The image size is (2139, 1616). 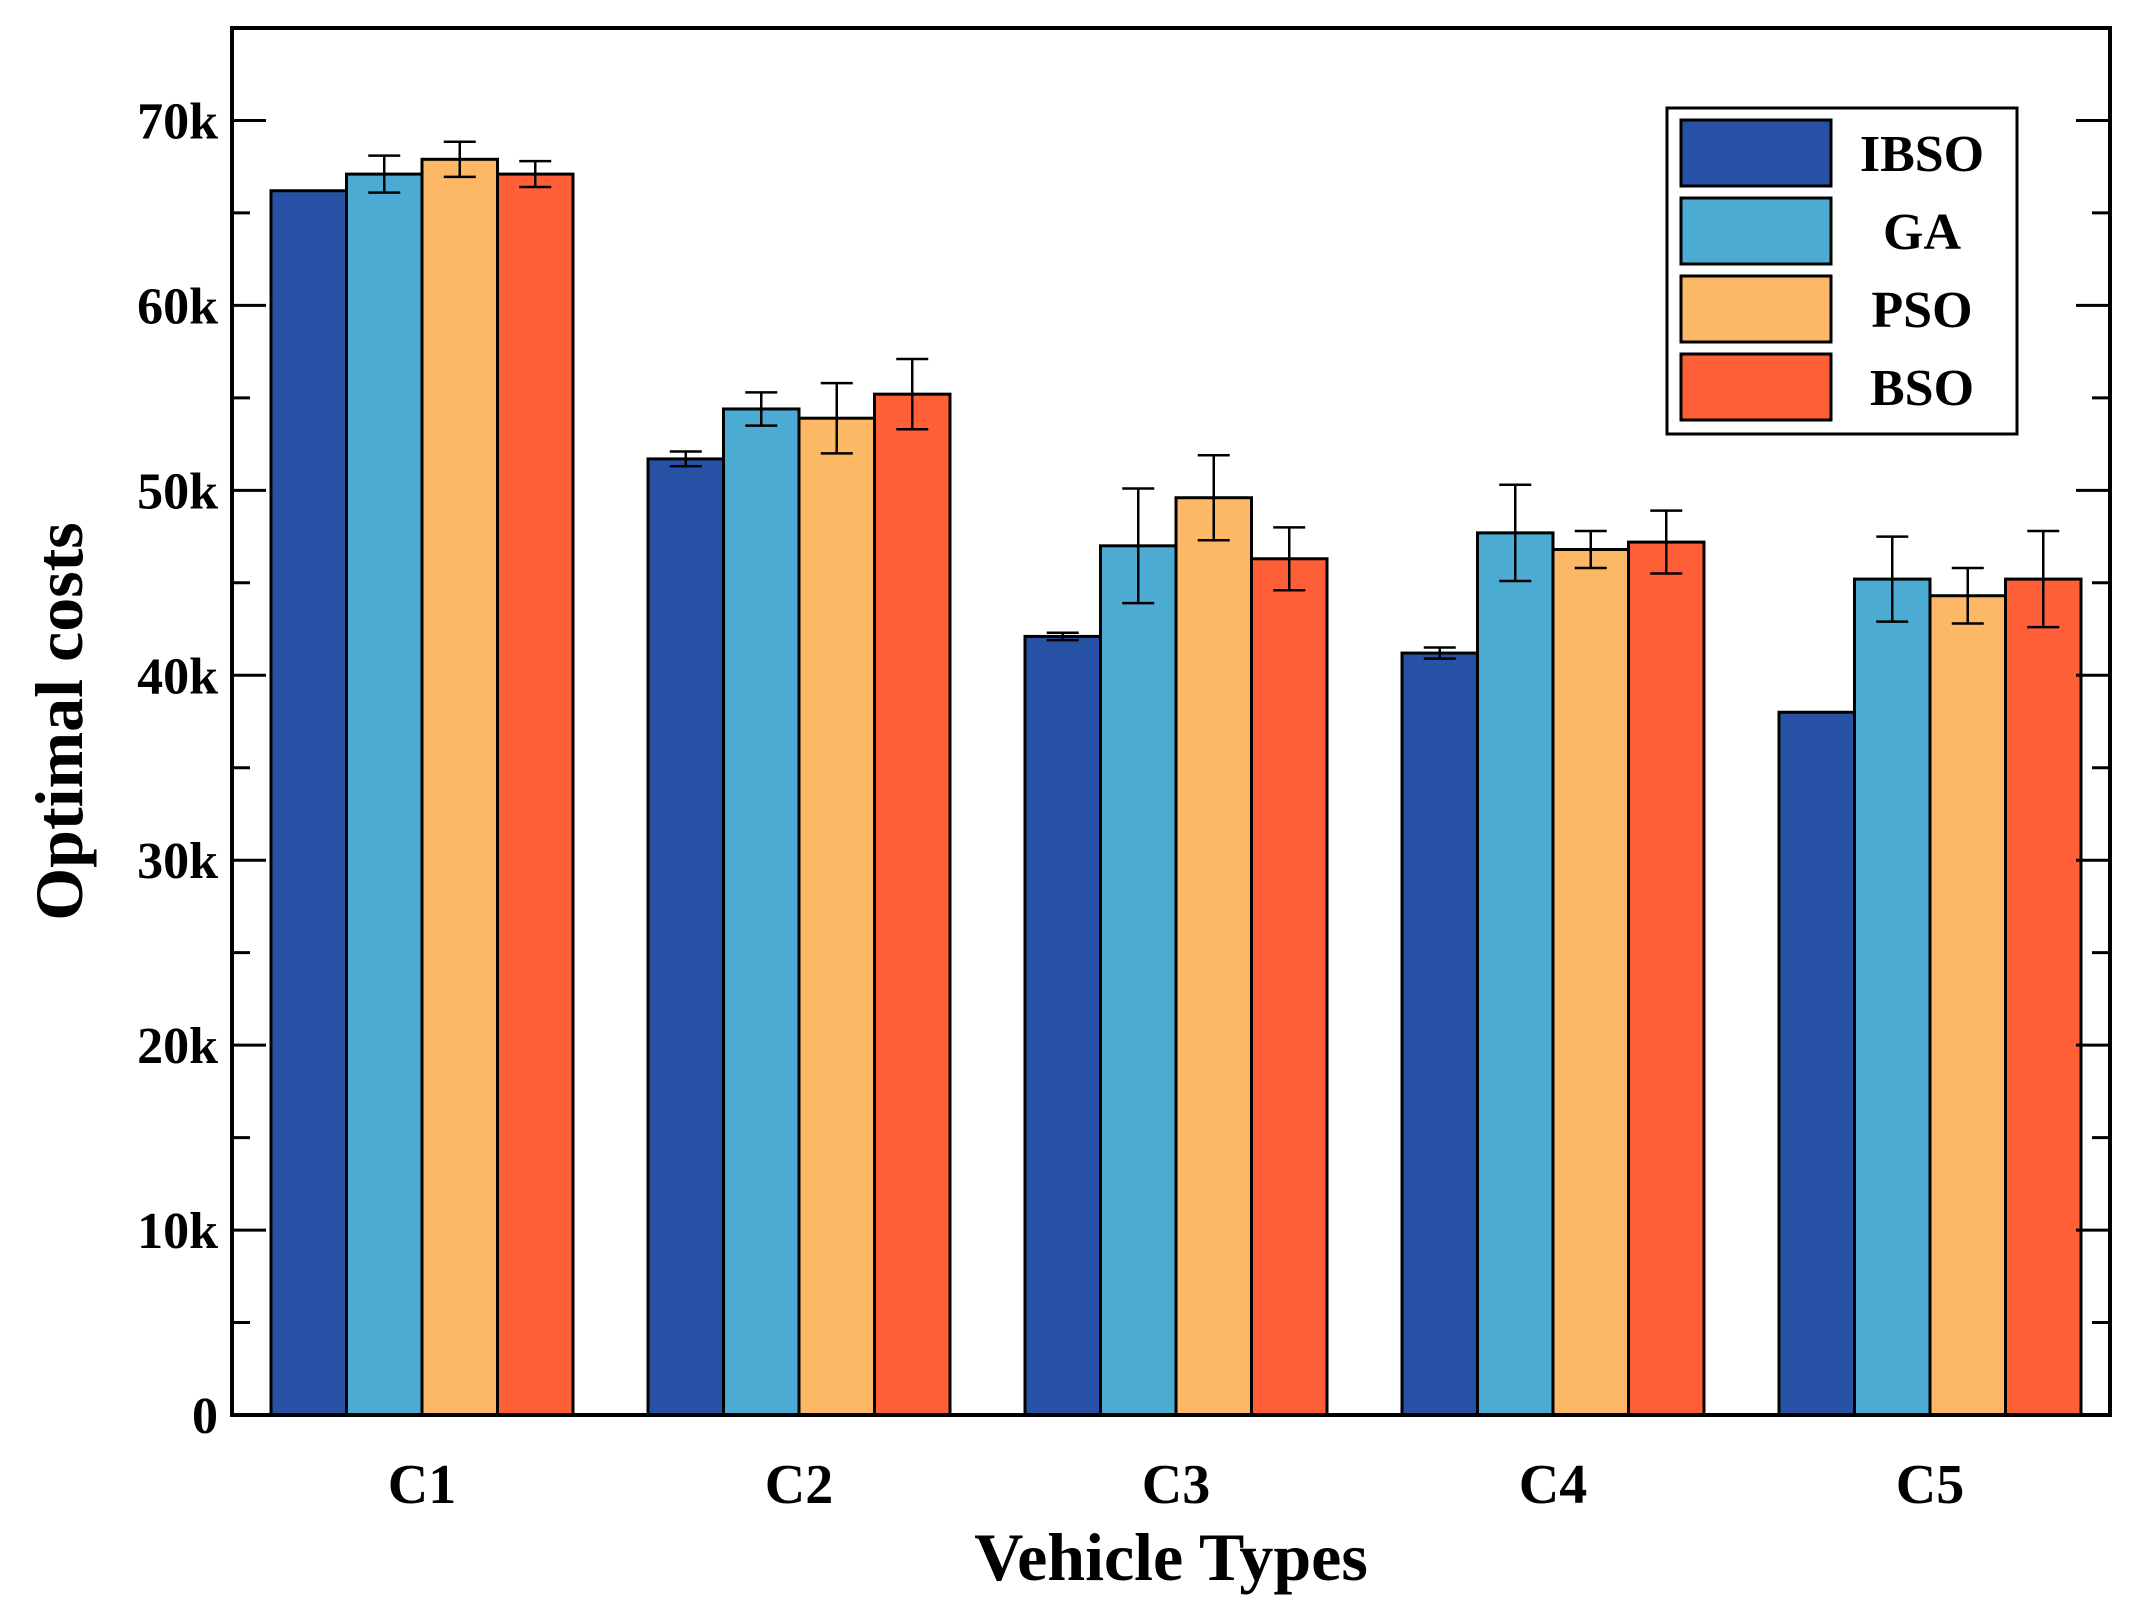 I want to click on error-bar-pso-c3, so click(x=1213, y=497).